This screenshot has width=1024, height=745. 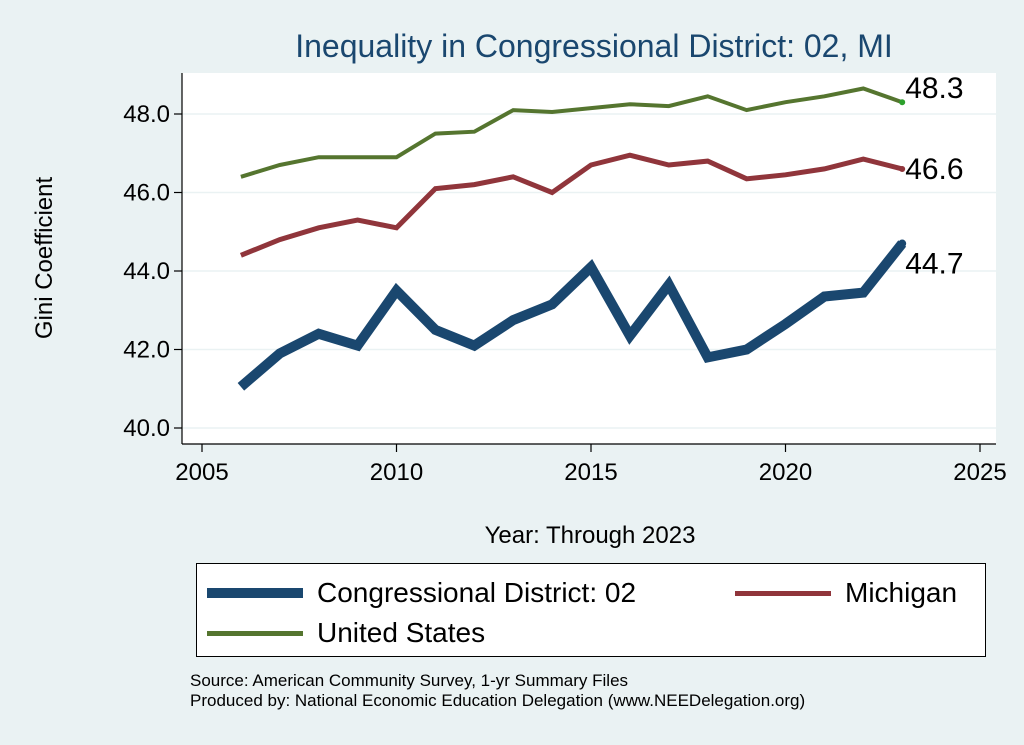 I want to click on x-axis-title: Year: Through 2023, so click(x=590, y=535).